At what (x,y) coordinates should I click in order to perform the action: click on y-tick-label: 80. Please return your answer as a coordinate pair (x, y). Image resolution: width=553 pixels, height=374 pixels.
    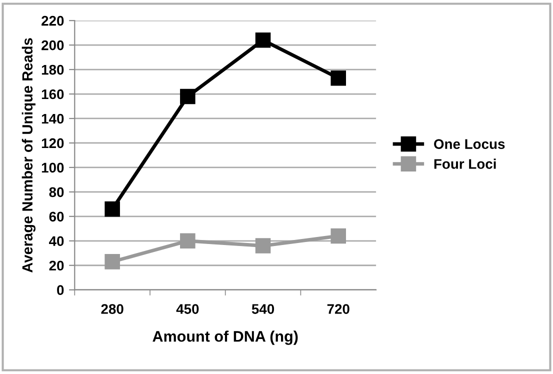
    Looking at the image, I should click on (56, 192).